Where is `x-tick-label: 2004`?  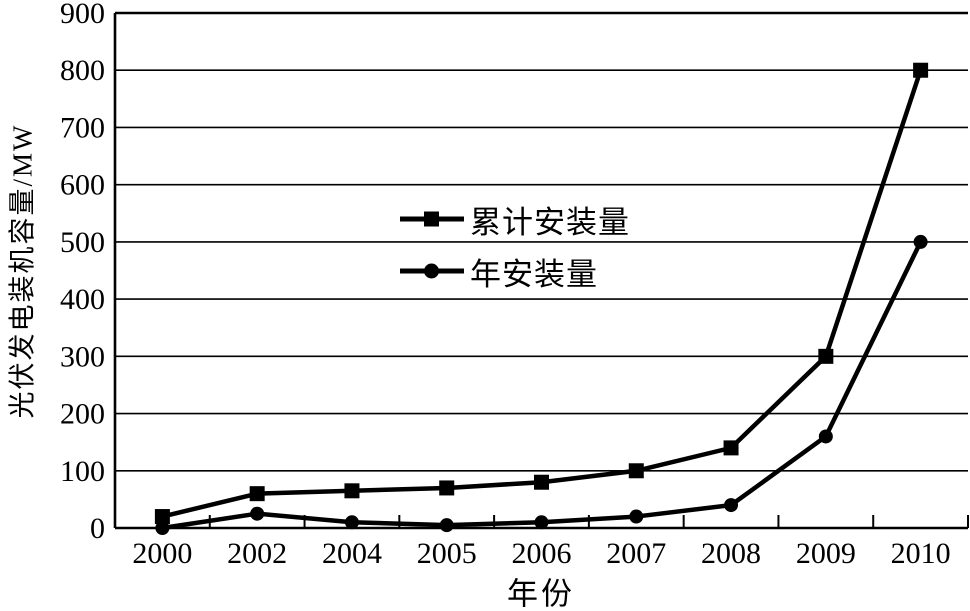
x-tick-label: 2004 is located at coordinates (352, 553).